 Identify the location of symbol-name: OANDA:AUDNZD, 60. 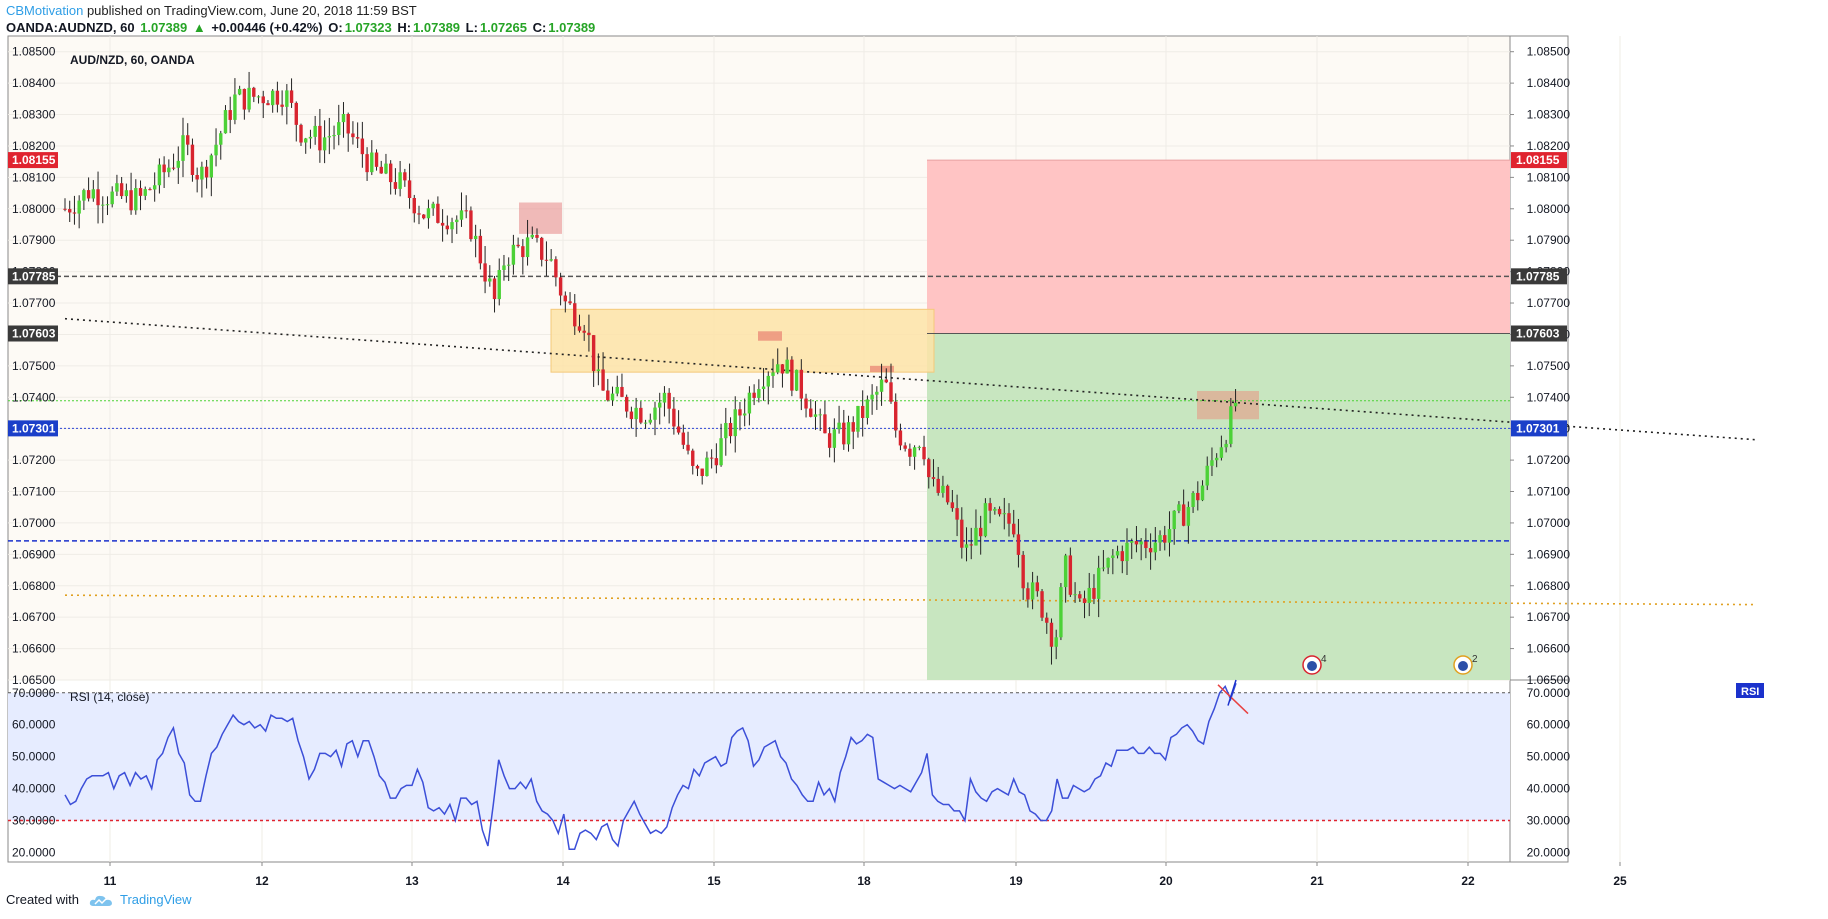
(70, 27).